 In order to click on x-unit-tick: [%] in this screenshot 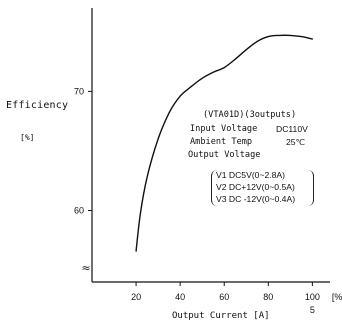, I will do `click(337, 297)`.